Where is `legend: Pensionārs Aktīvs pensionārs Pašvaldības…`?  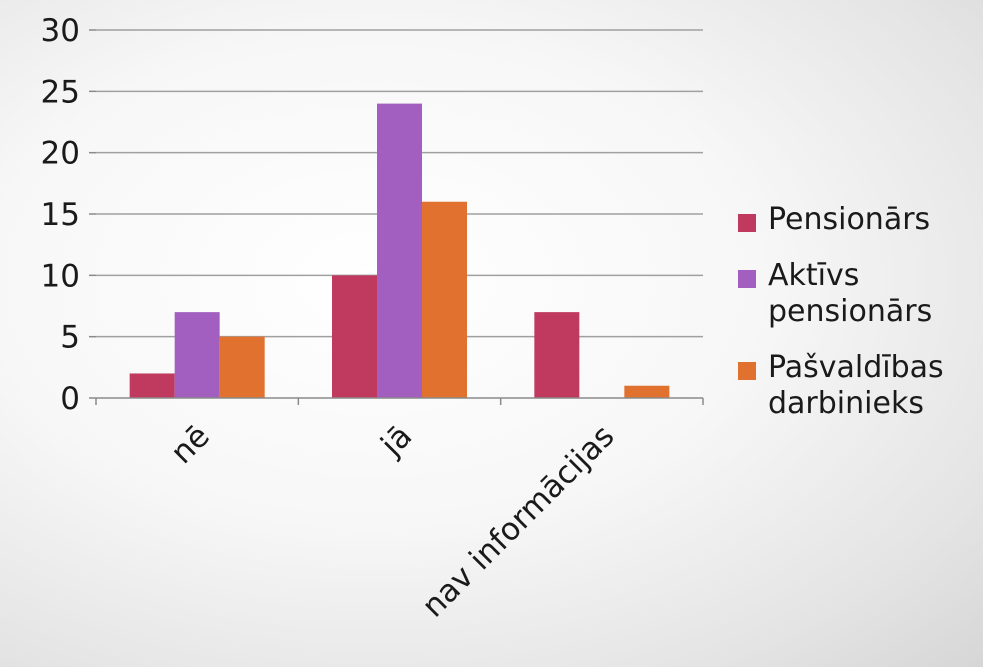 legend: Pensionārs Aktīvs pensionārs Pašvaldības… is located at coordinates (860, 322).